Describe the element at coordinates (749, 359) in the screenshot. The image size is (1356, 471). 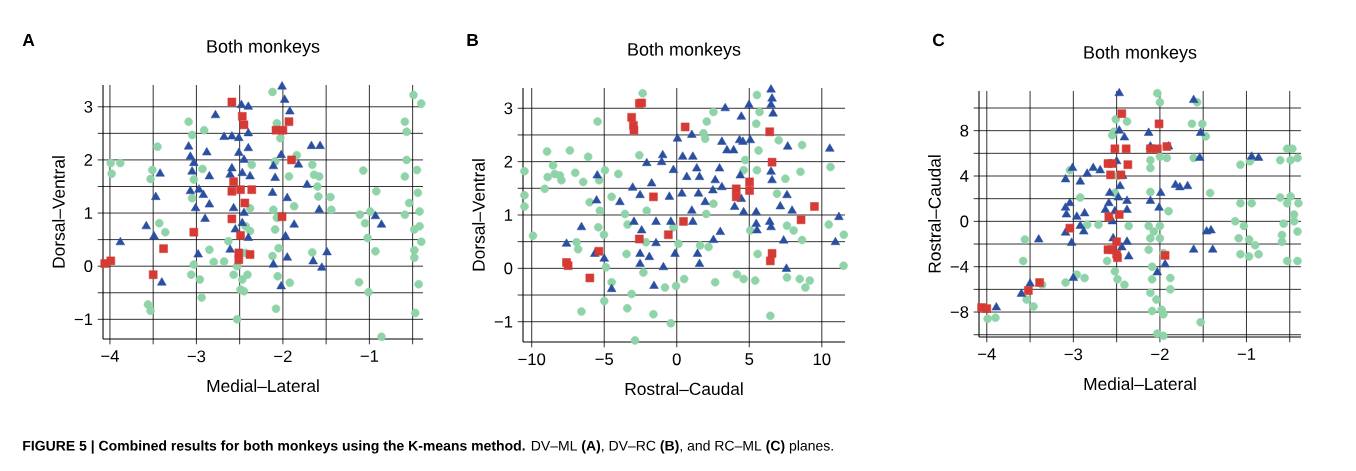
I see `x-tick-label: 5` at that location.